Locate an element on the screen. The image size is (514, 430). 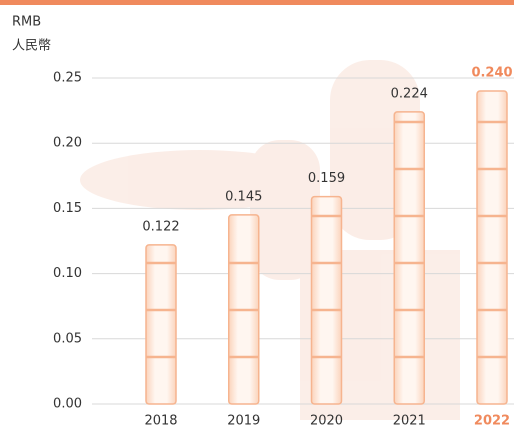
unit-label-local: 人民幣 is located at coordinates (31, 46).